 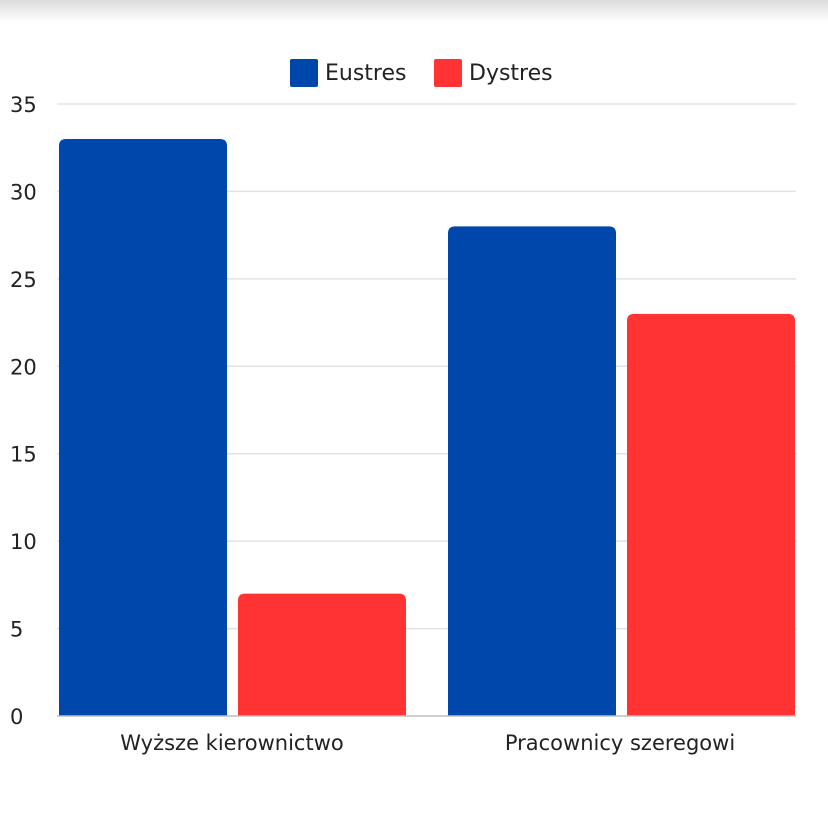 I want to click on legend: Eustres Dystres, so click(x=421, y=73).